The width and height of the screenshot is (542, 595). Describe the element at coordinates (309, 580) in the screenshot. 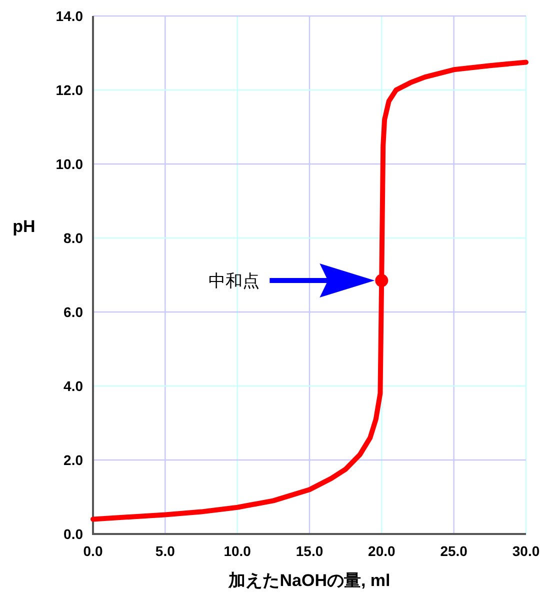

I see `x-axis-title: 加えたNaOHの量, ml` at that location.